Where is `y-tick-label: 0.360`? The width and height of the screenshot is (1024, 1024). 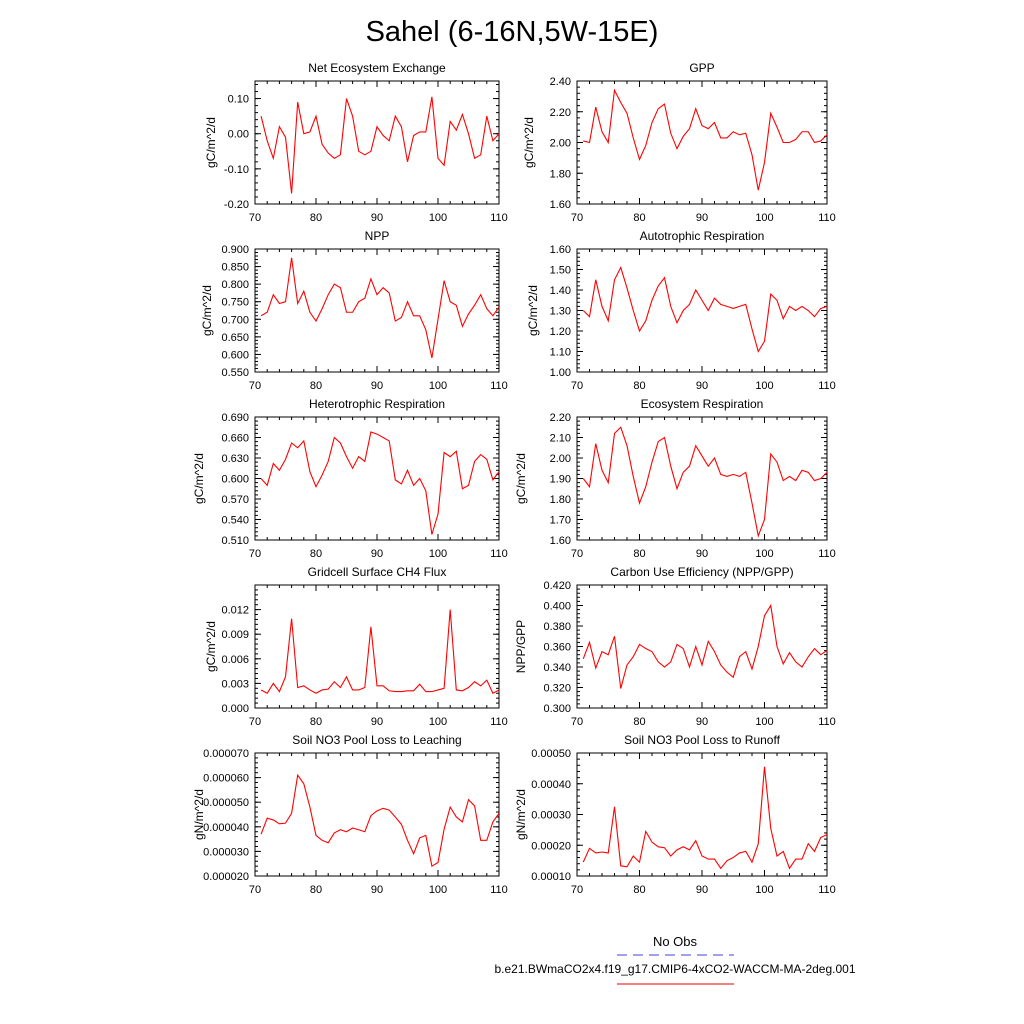 y-tick-label: 0.360 is located at coordinates (557, 648).